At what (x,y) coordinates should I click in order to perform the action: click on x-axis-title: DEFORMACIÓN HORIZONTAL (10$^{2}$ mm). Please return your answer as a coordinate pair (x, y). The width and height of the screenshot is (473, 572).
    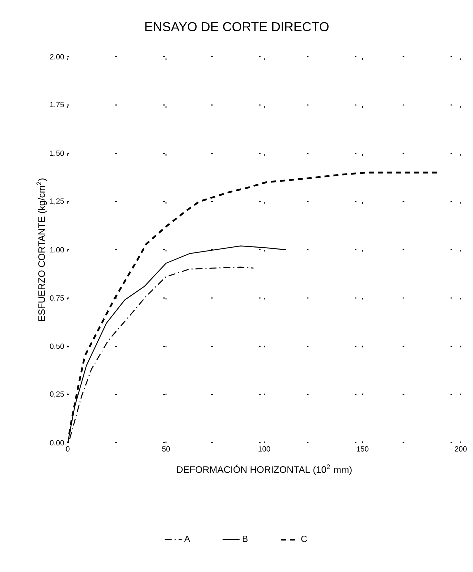
    Looking at the image, I should click on (264, 470).